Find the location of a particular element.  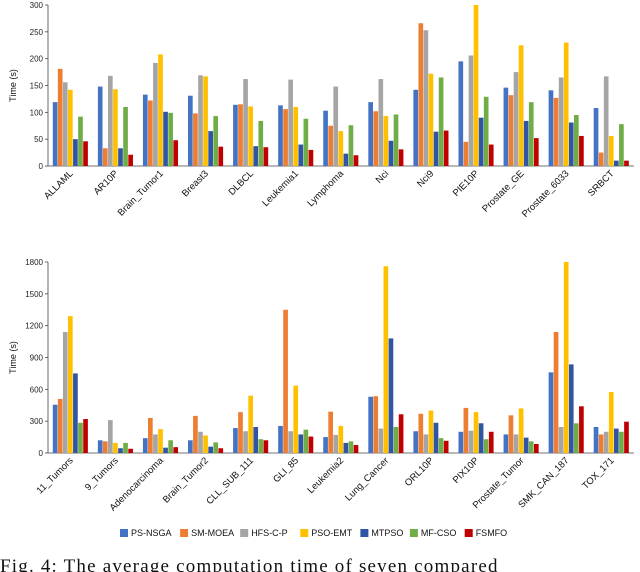

x-tick-label: Breast3 is located at coordinates (195, 183).